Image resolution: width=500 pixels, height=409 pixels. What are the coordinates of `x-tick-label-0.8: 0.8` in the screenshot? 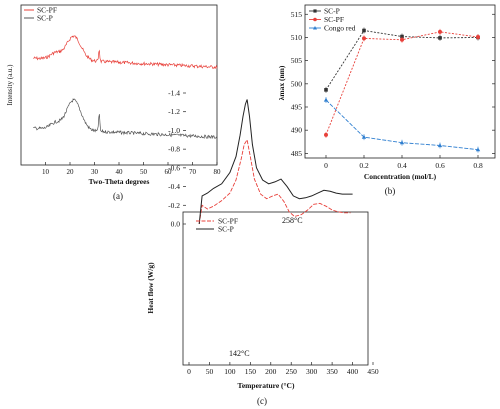 It's located at (478, 165).